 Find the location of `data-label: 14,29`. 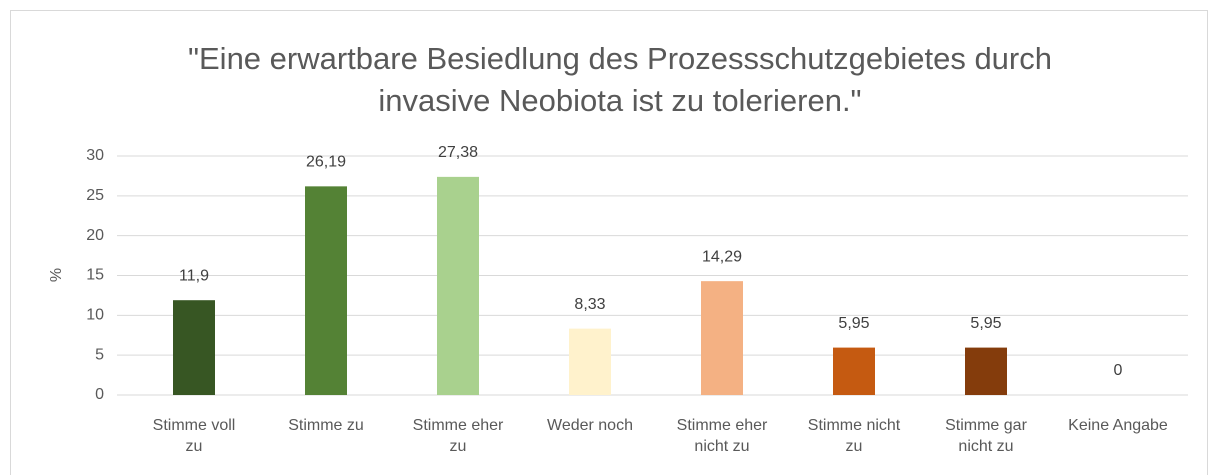

data-label: 14,29 is located at coordinates (722, 256).